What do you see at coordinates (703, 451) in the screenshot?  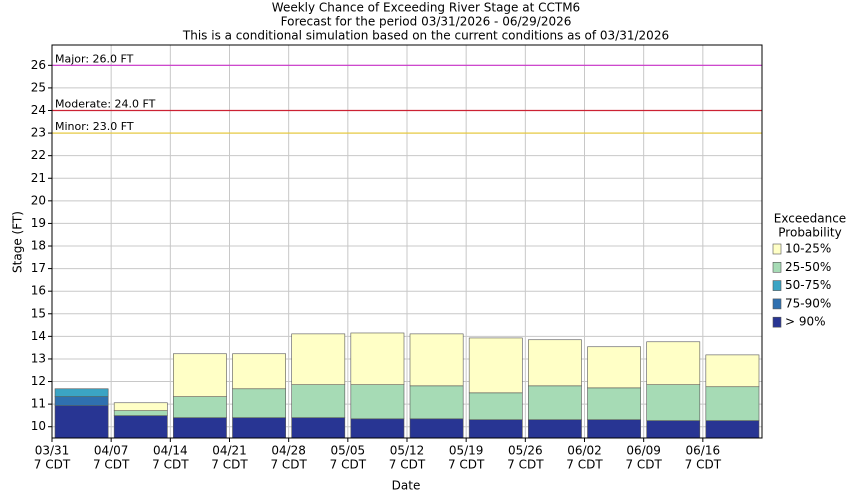 I see `x-tick-label: 06/16` at bounding box center [703, 451].